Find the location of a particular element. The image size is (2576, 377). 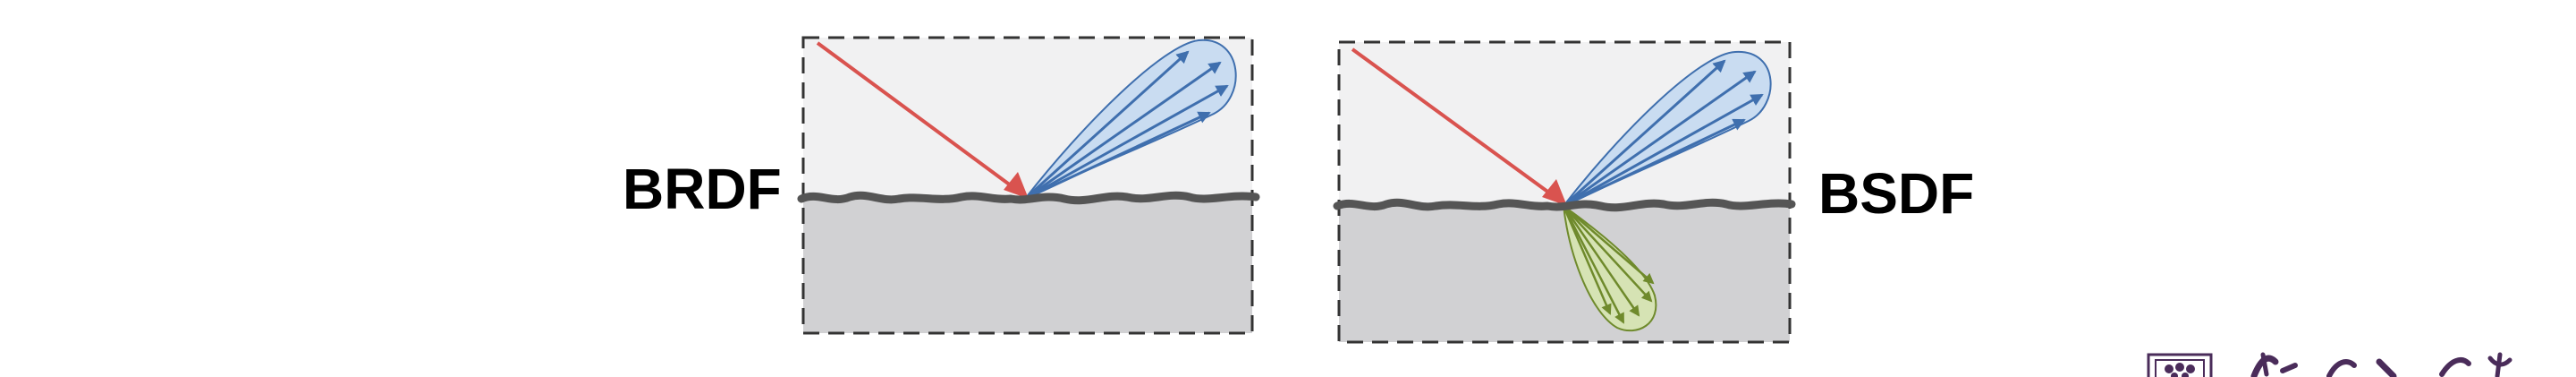

bsdf-reflection-lobe is located at coordinates (1667, 128).